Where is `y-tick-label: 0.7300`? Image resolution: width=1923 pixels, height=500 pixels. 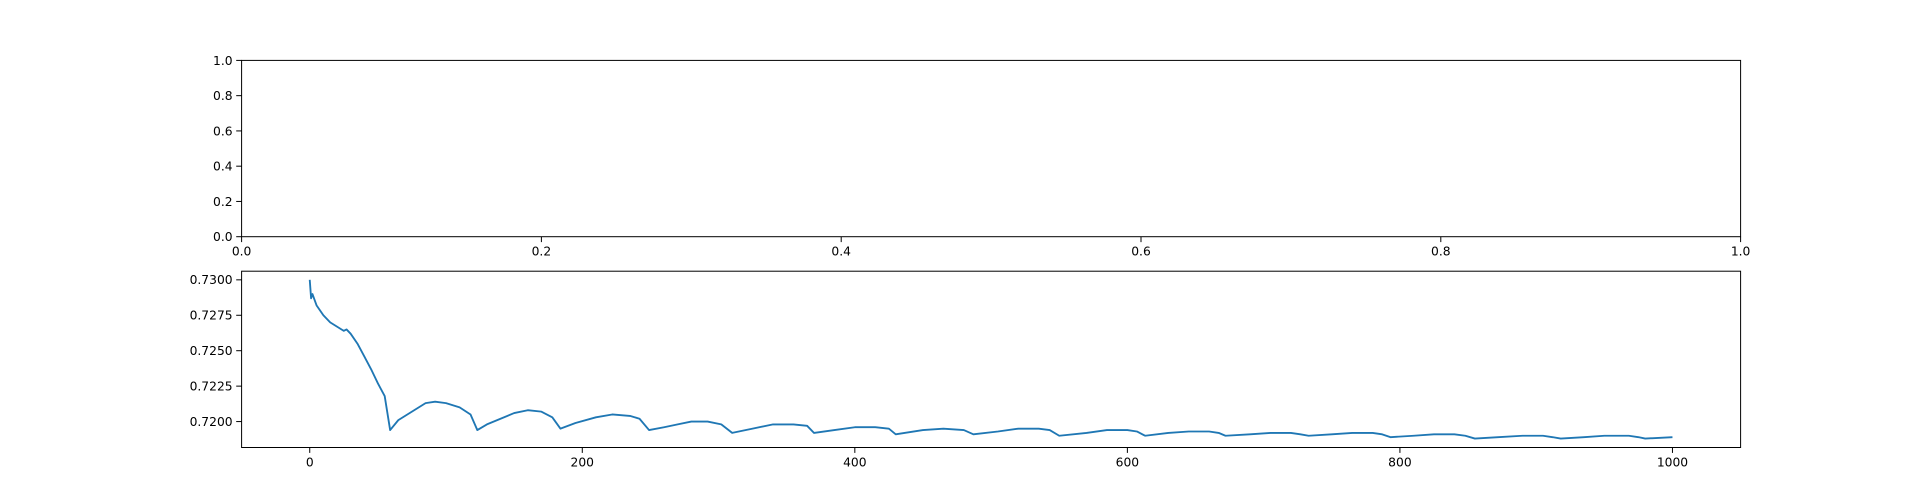
y-tick-label: 0.7300 is located at coordinates (211, 280).